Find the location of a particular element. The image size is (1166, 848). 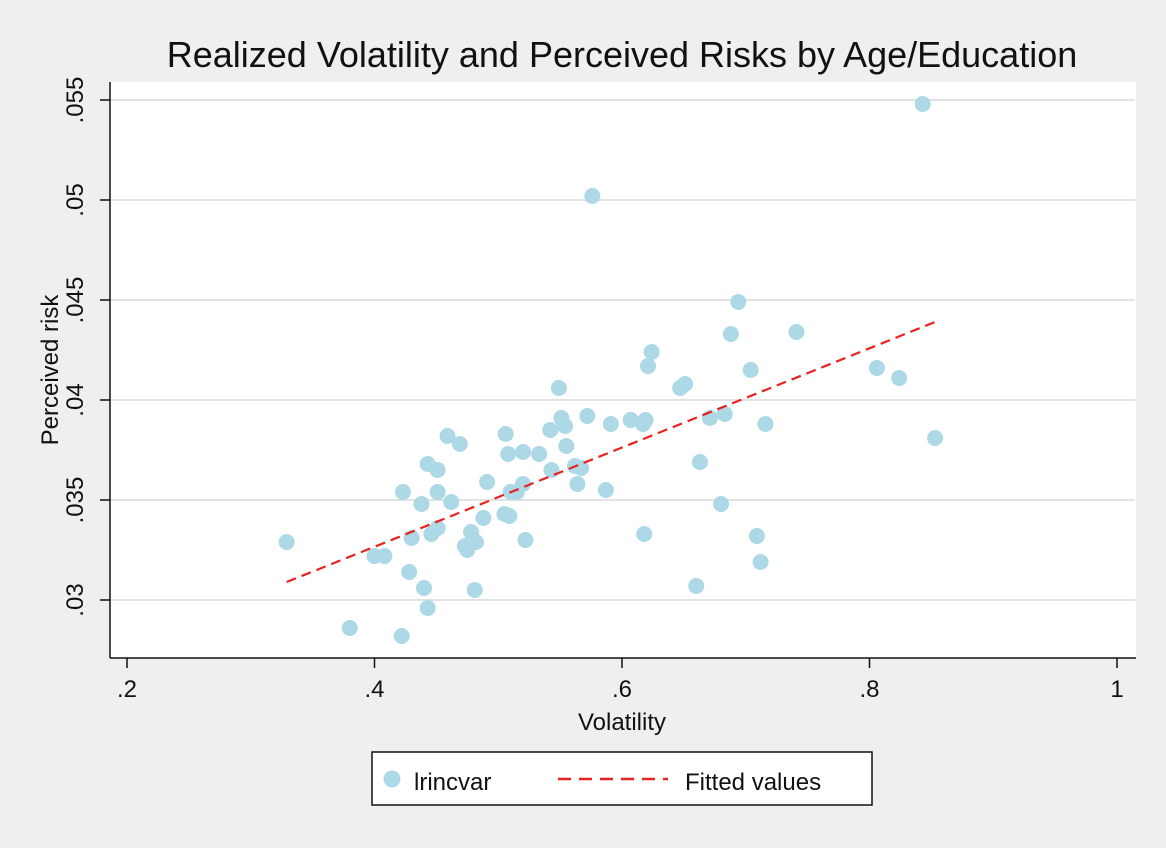

y-tick-label: .045 is located at coordinates (75, 300).